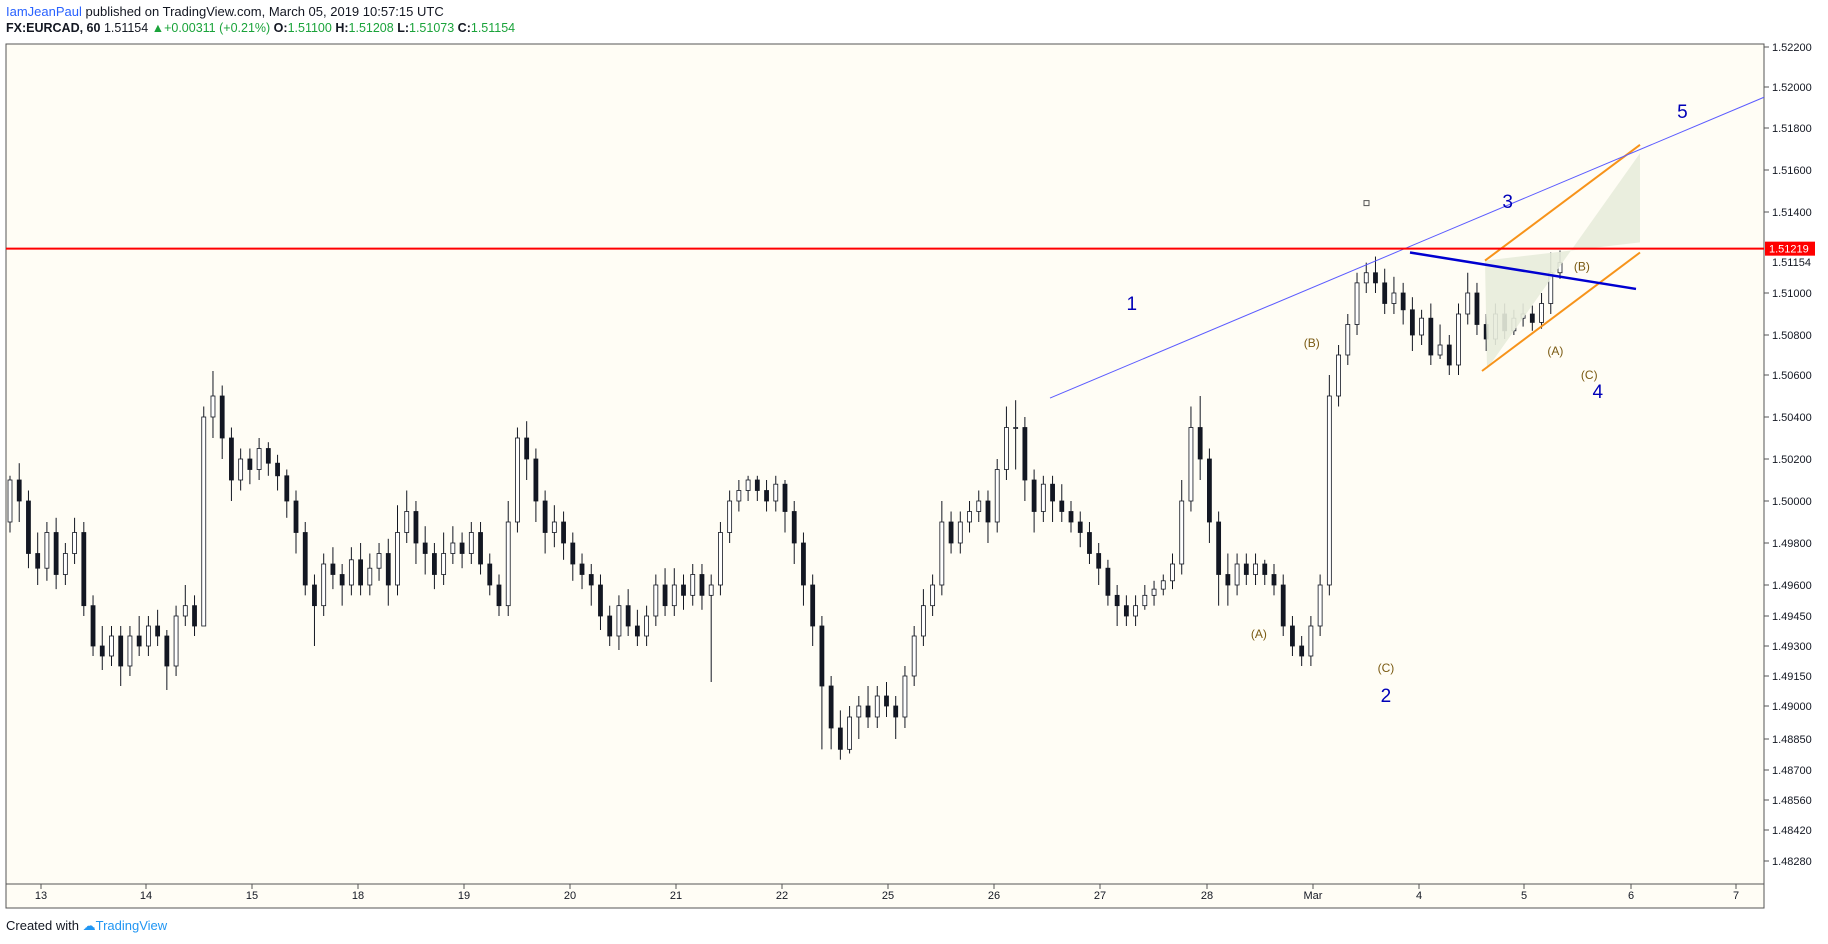 This screenshot has width=1828, height=944. I want to click on symbol-name: FX:EURCAD, 60, so click(53, 28).